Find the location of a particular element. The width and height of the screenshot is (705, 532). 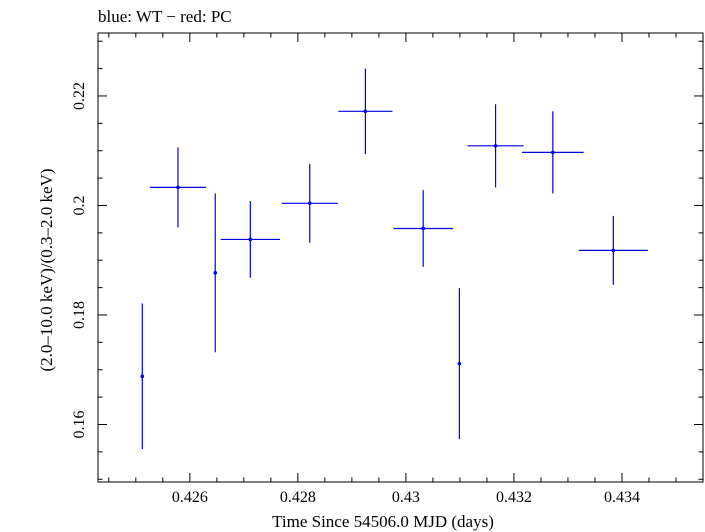

x-tick-label: 0.428 is located at coordinates (298, 497).